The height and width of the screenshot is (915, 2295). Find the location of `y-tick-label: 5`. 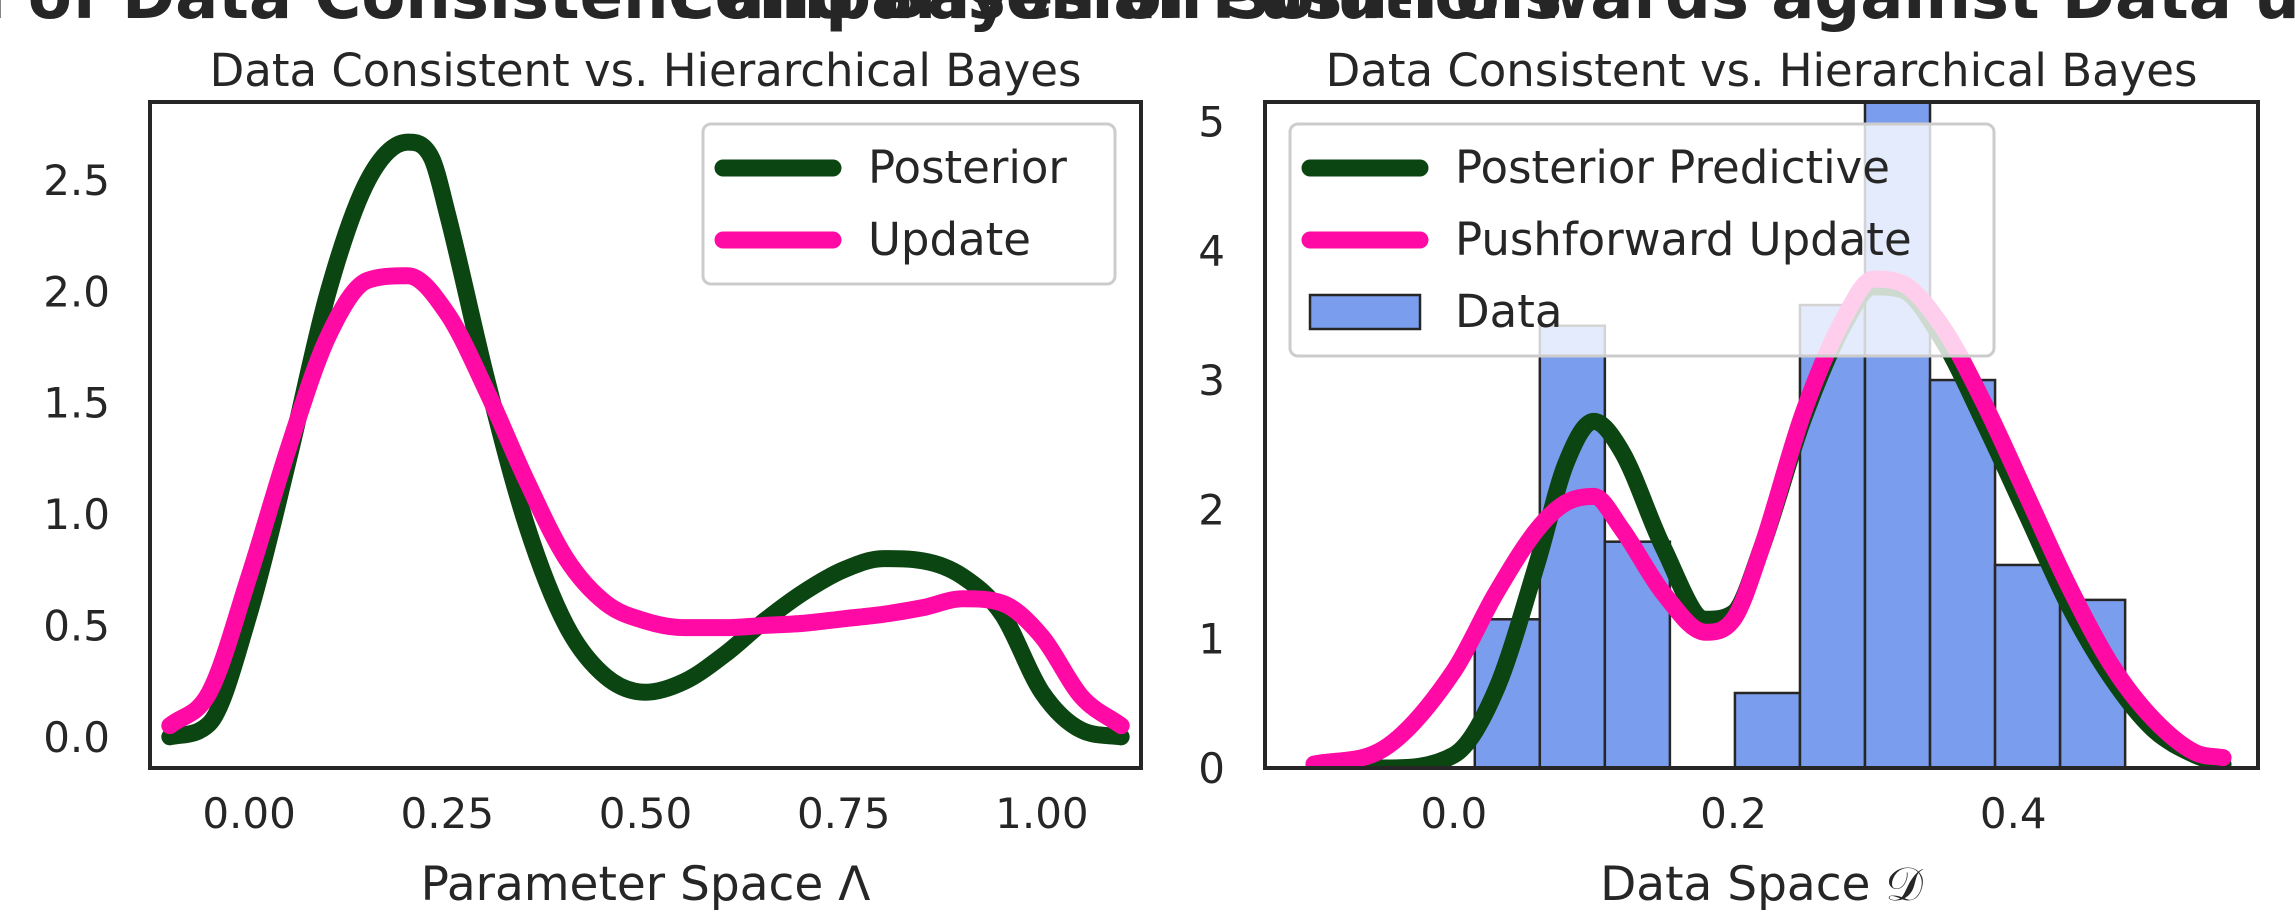

y-tick-label: 5 is located at coordinates (1211, 121).